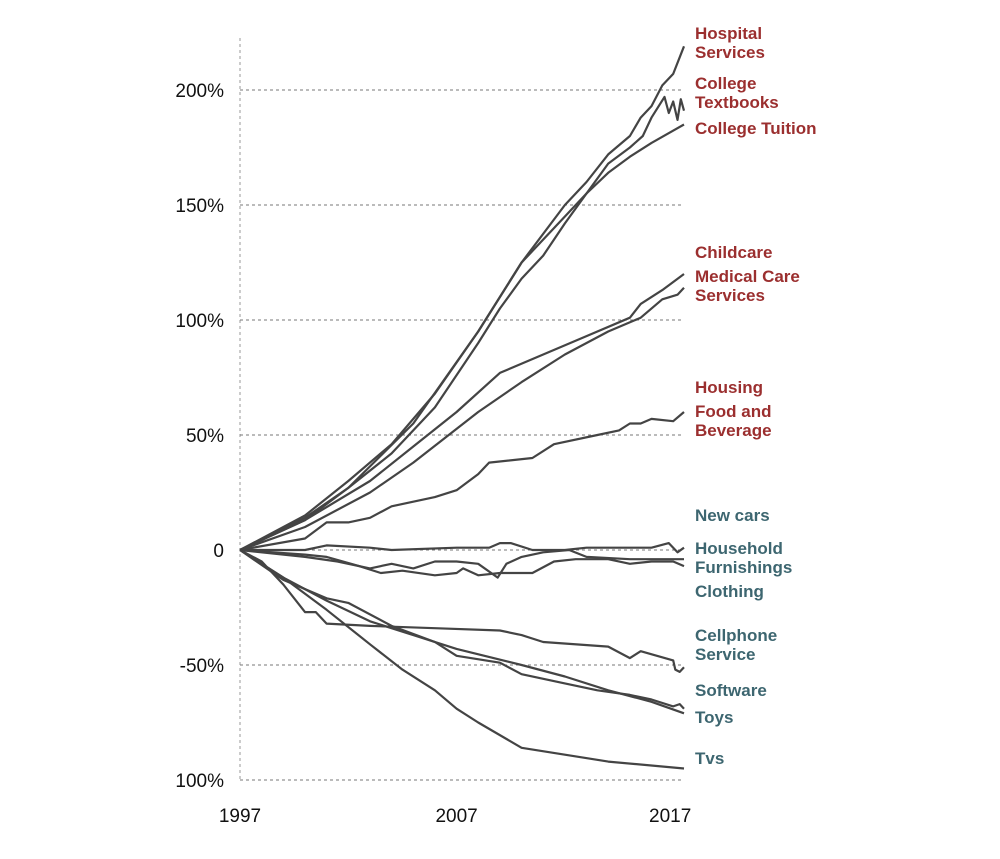 This screenshot has height=859, width=1000. Describe the element at coordinates (744, 558) in the screenshot. I see `label-household-furnishings: Household Furnishings` at that location.